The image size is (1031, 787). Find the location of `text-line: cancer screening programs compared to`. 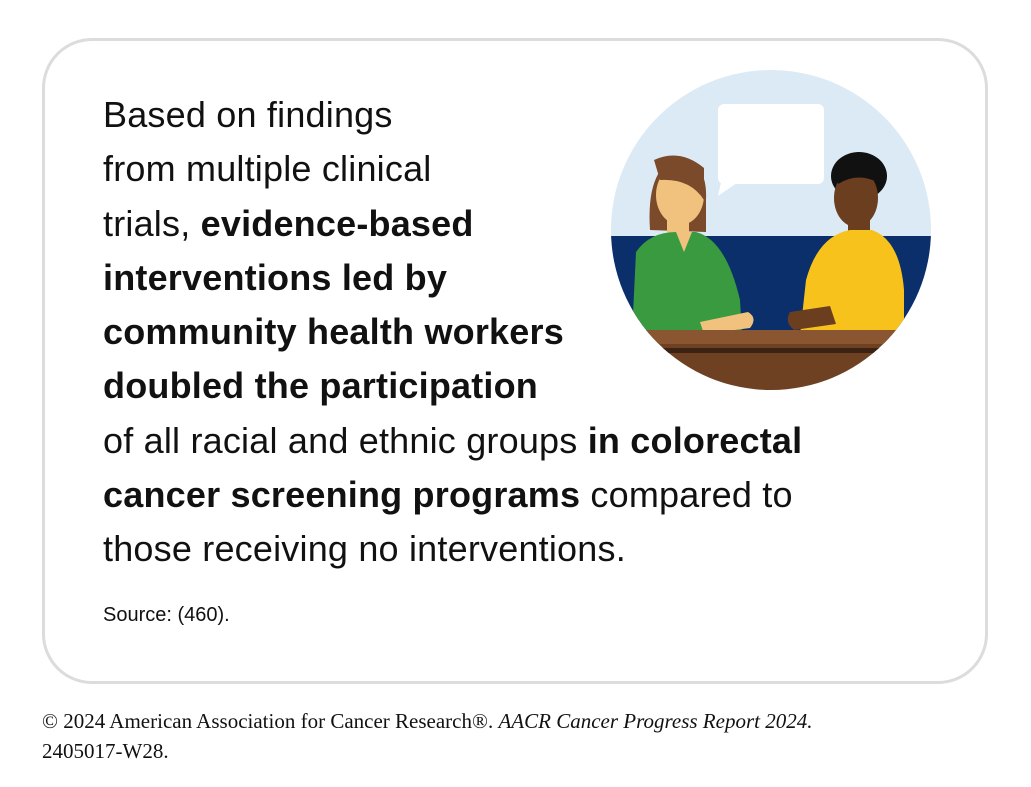

text-line: cancer screening programs compared to is located at coordinates (452, 495).